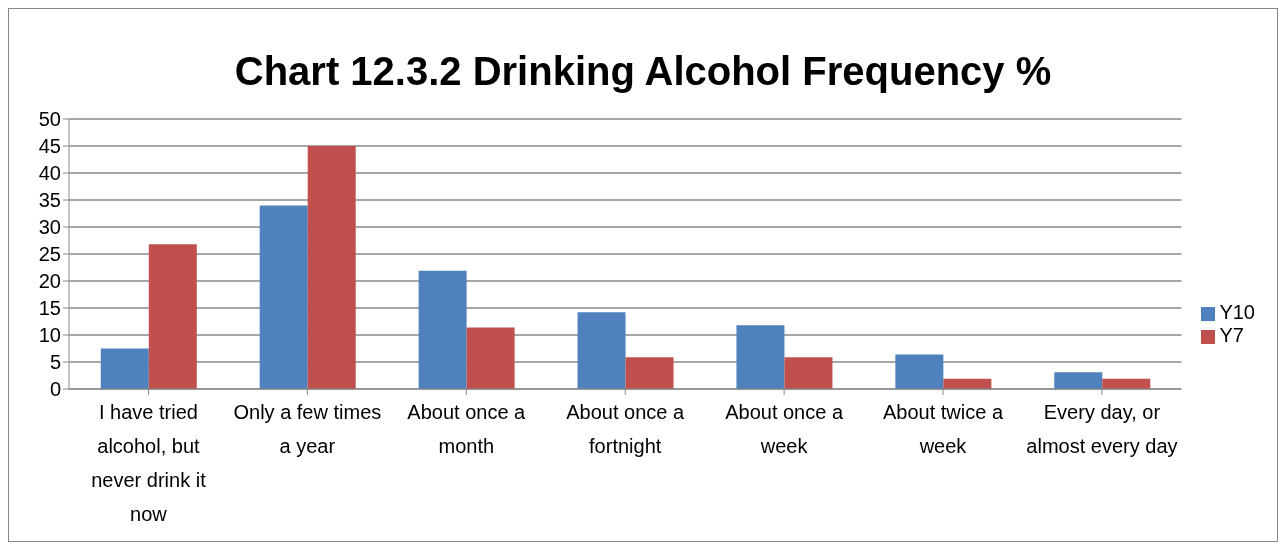 The image size is (1286, 550). What do you see at coordinates (49, 335) in the screenshot?
I see `y-tick-label: 10` at bounding box center [49, 335].